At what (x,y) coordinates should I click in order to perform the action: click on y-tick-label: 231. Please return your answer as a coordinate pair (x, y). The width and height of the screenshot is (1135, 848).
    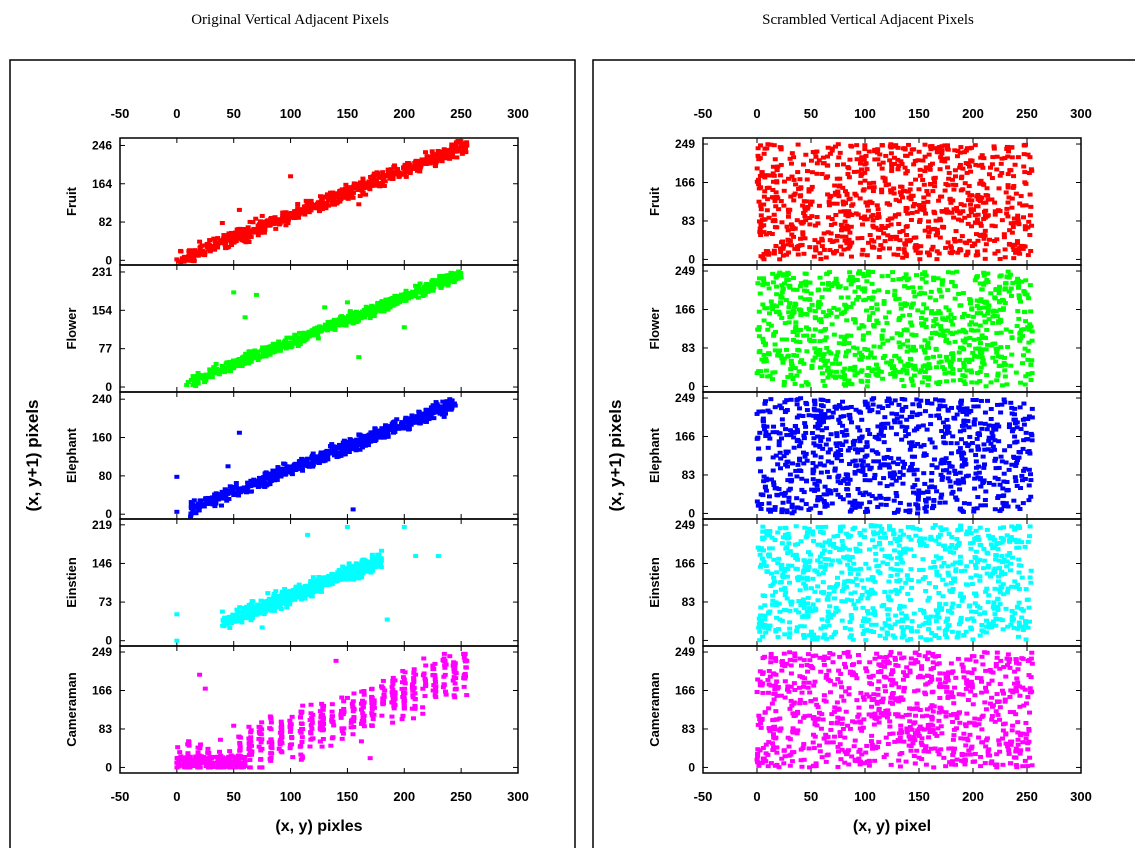
    Looking at the image, I should click on (102, 272).